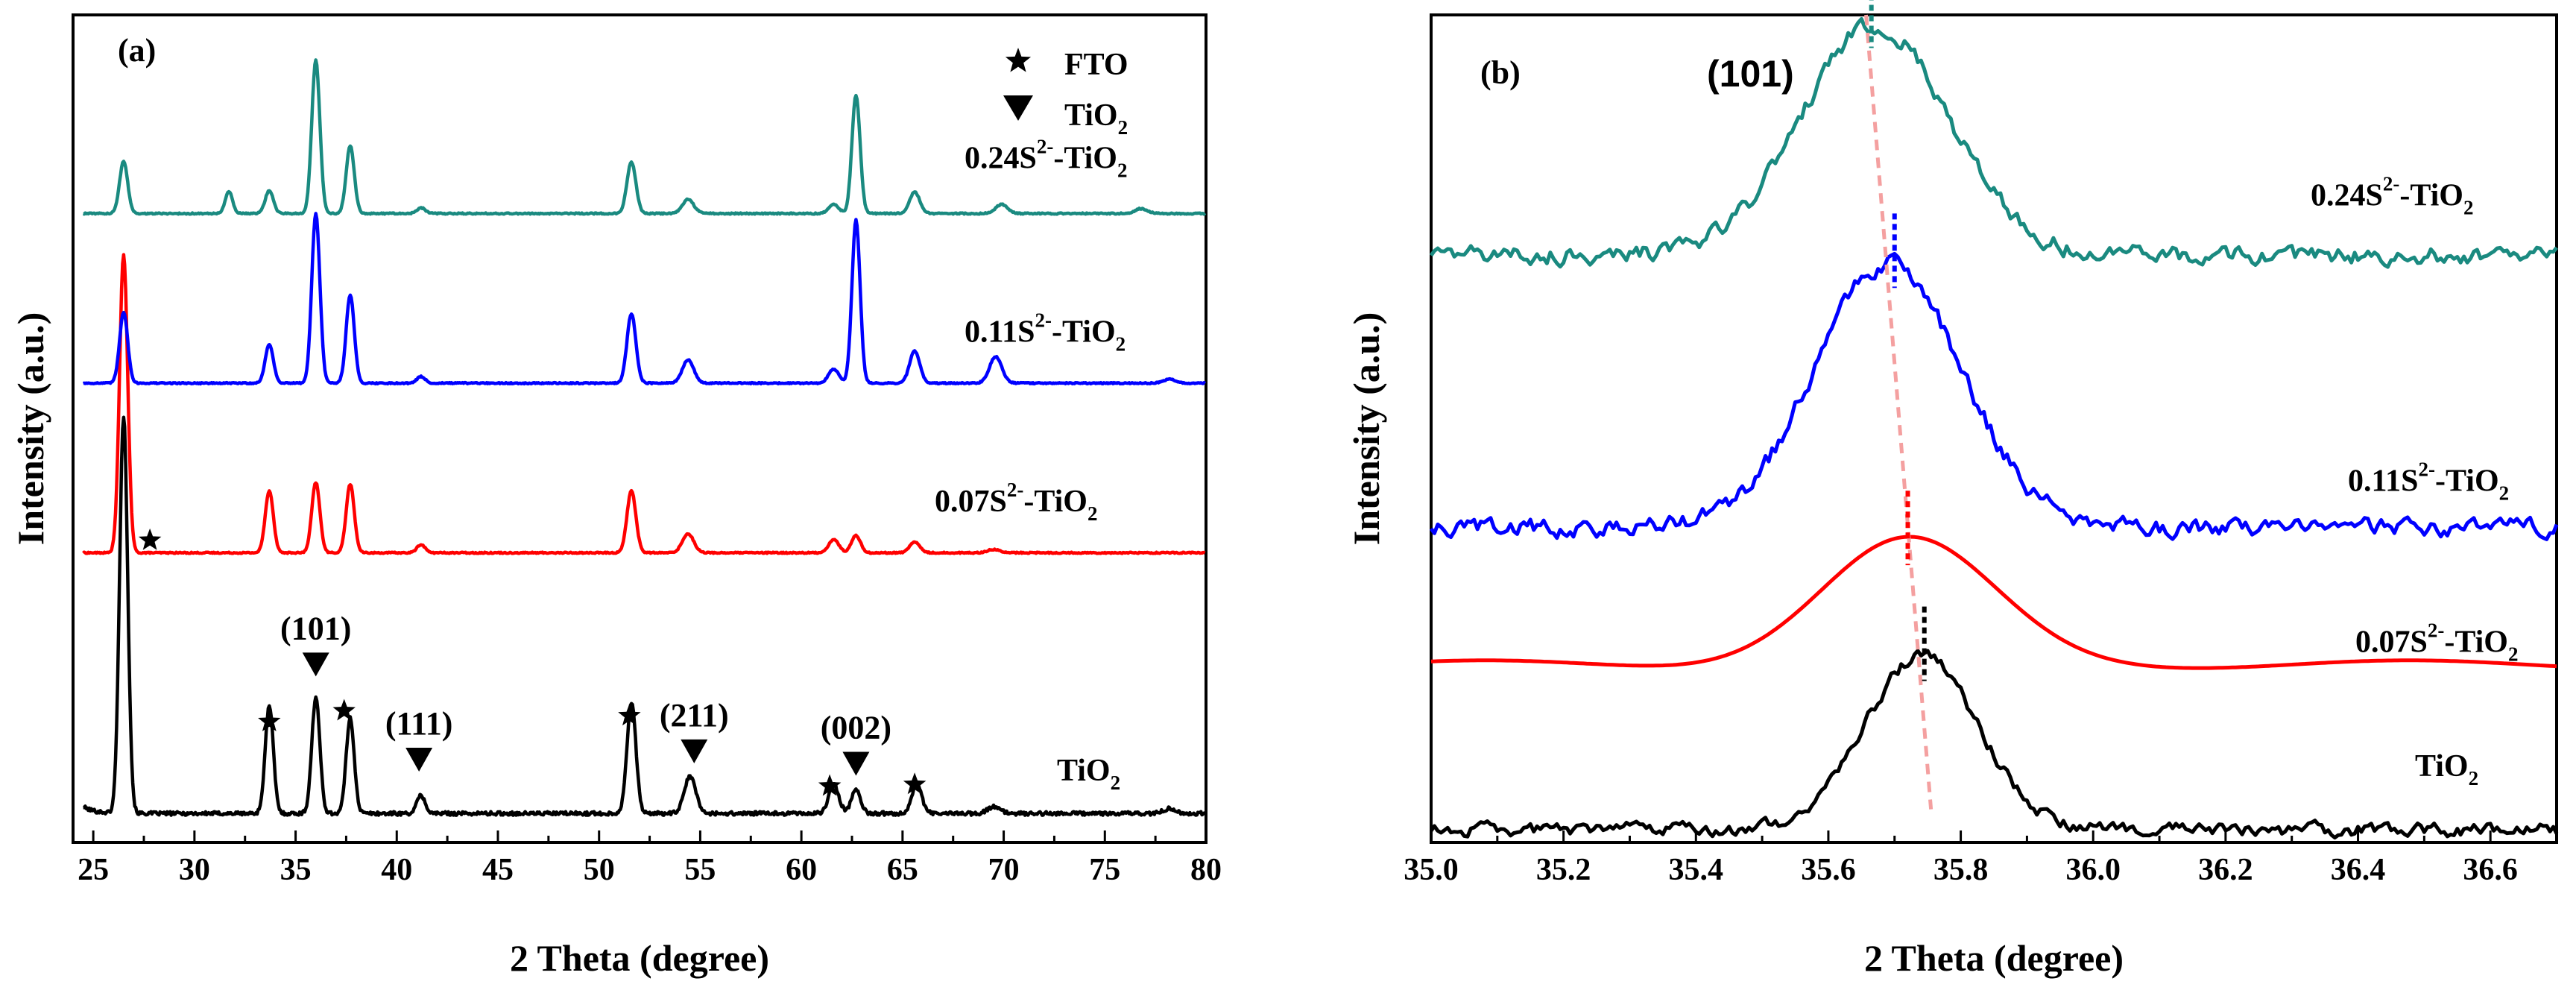 The height and width of the screenshot is (993, 2576). I want to click on panel-b-shift-markers, so click(1899, 405).